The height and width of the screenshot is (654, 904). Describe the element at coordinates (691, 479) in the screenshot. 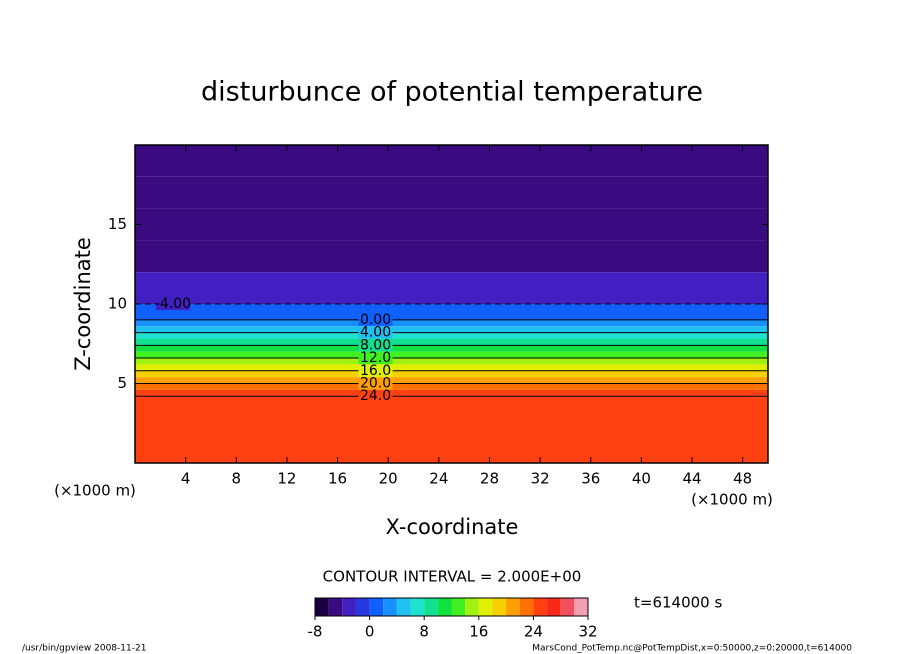

I see `x-tick-label: 44` at that location.